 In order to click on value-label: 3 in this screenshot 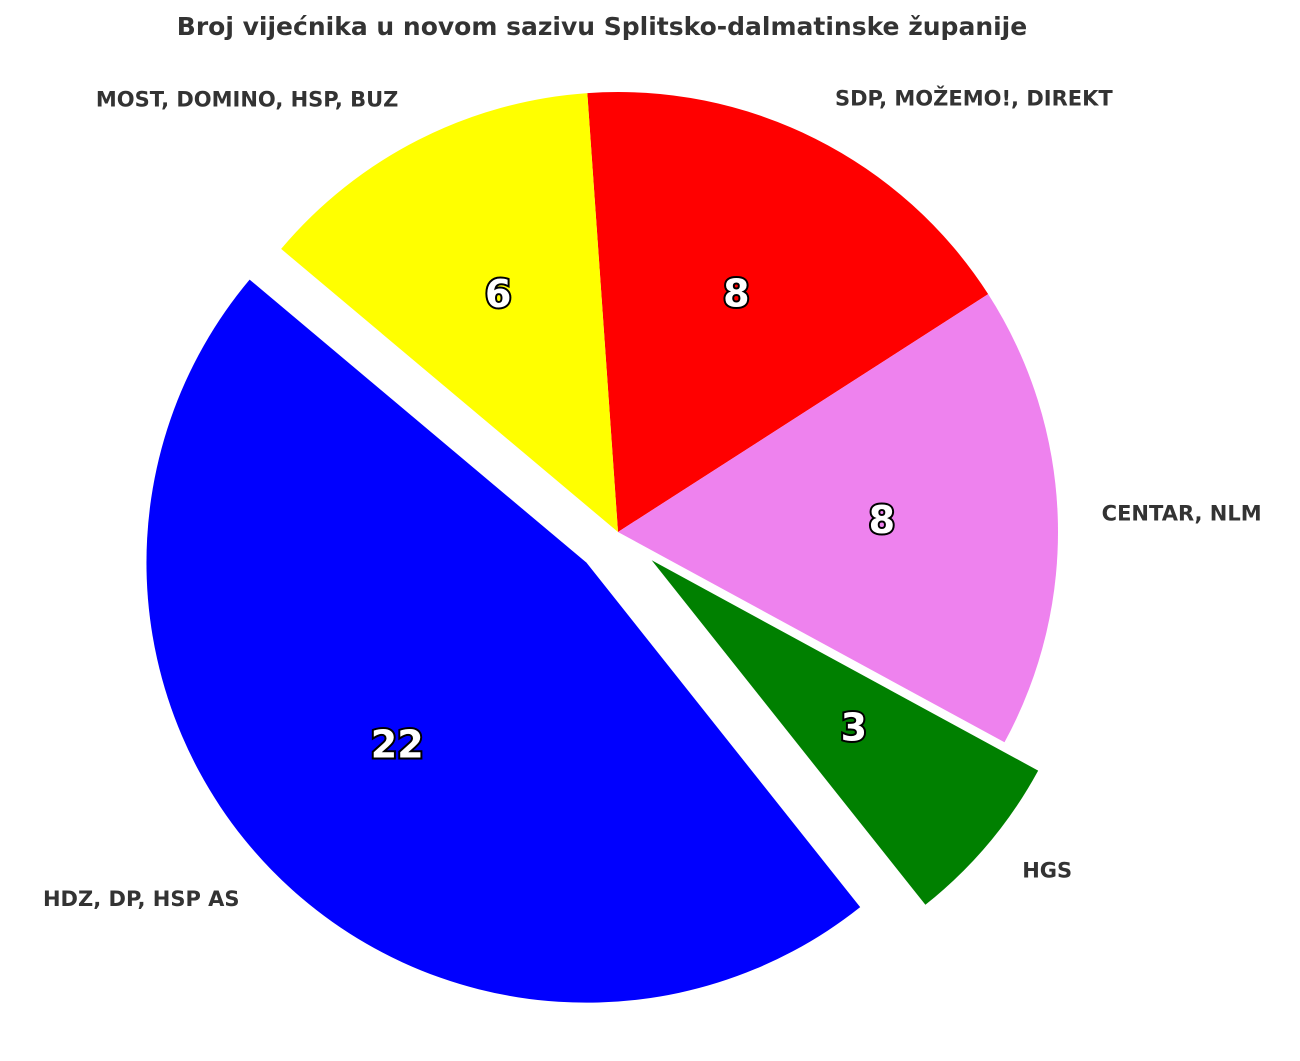, I will do `click(854, 728)`.